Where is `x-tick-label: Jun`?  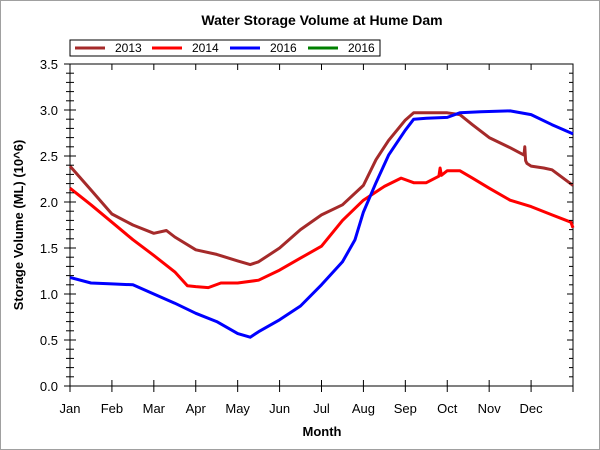
x-tick-label: Jun is located at coordinates (279, 408).